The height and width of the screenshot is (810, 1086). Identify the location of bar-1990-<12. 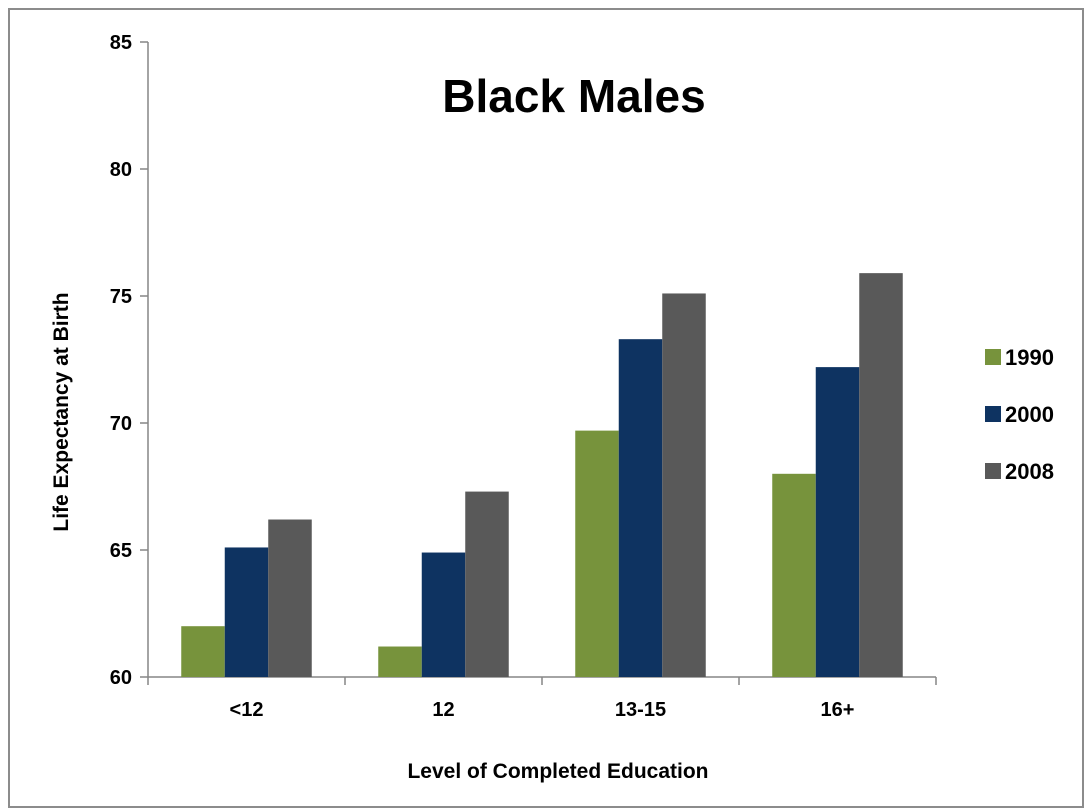
(203, 651).